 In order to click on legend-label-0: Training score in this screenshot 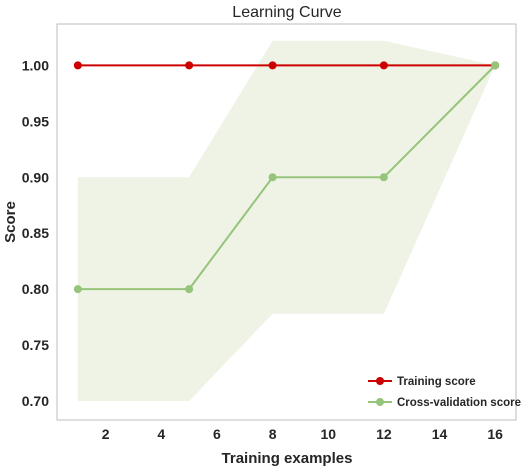, I will do `click(436, 382)`.